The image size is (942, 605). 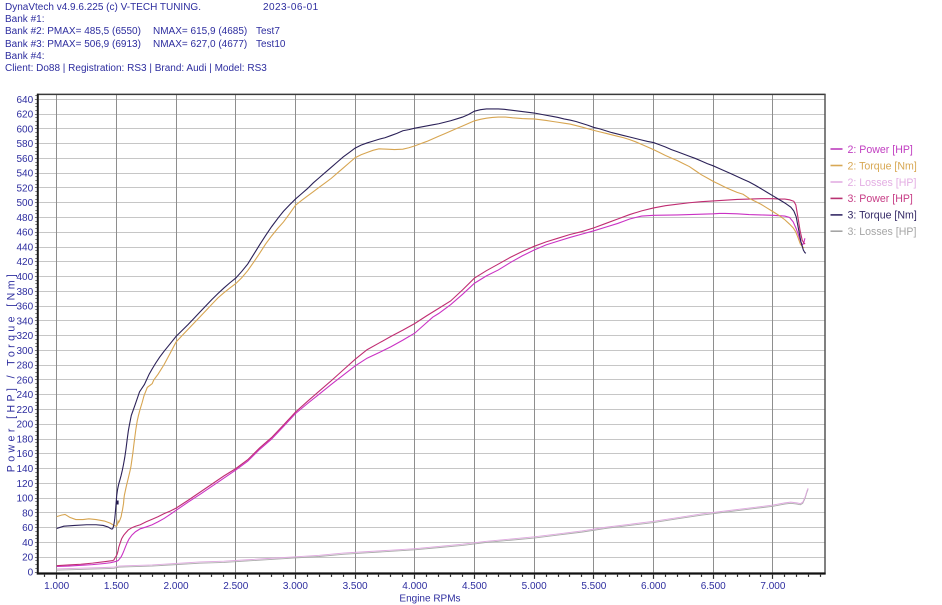 I want to click on svg-text: 3: Torque [Nm], so click(x=882, y=216).